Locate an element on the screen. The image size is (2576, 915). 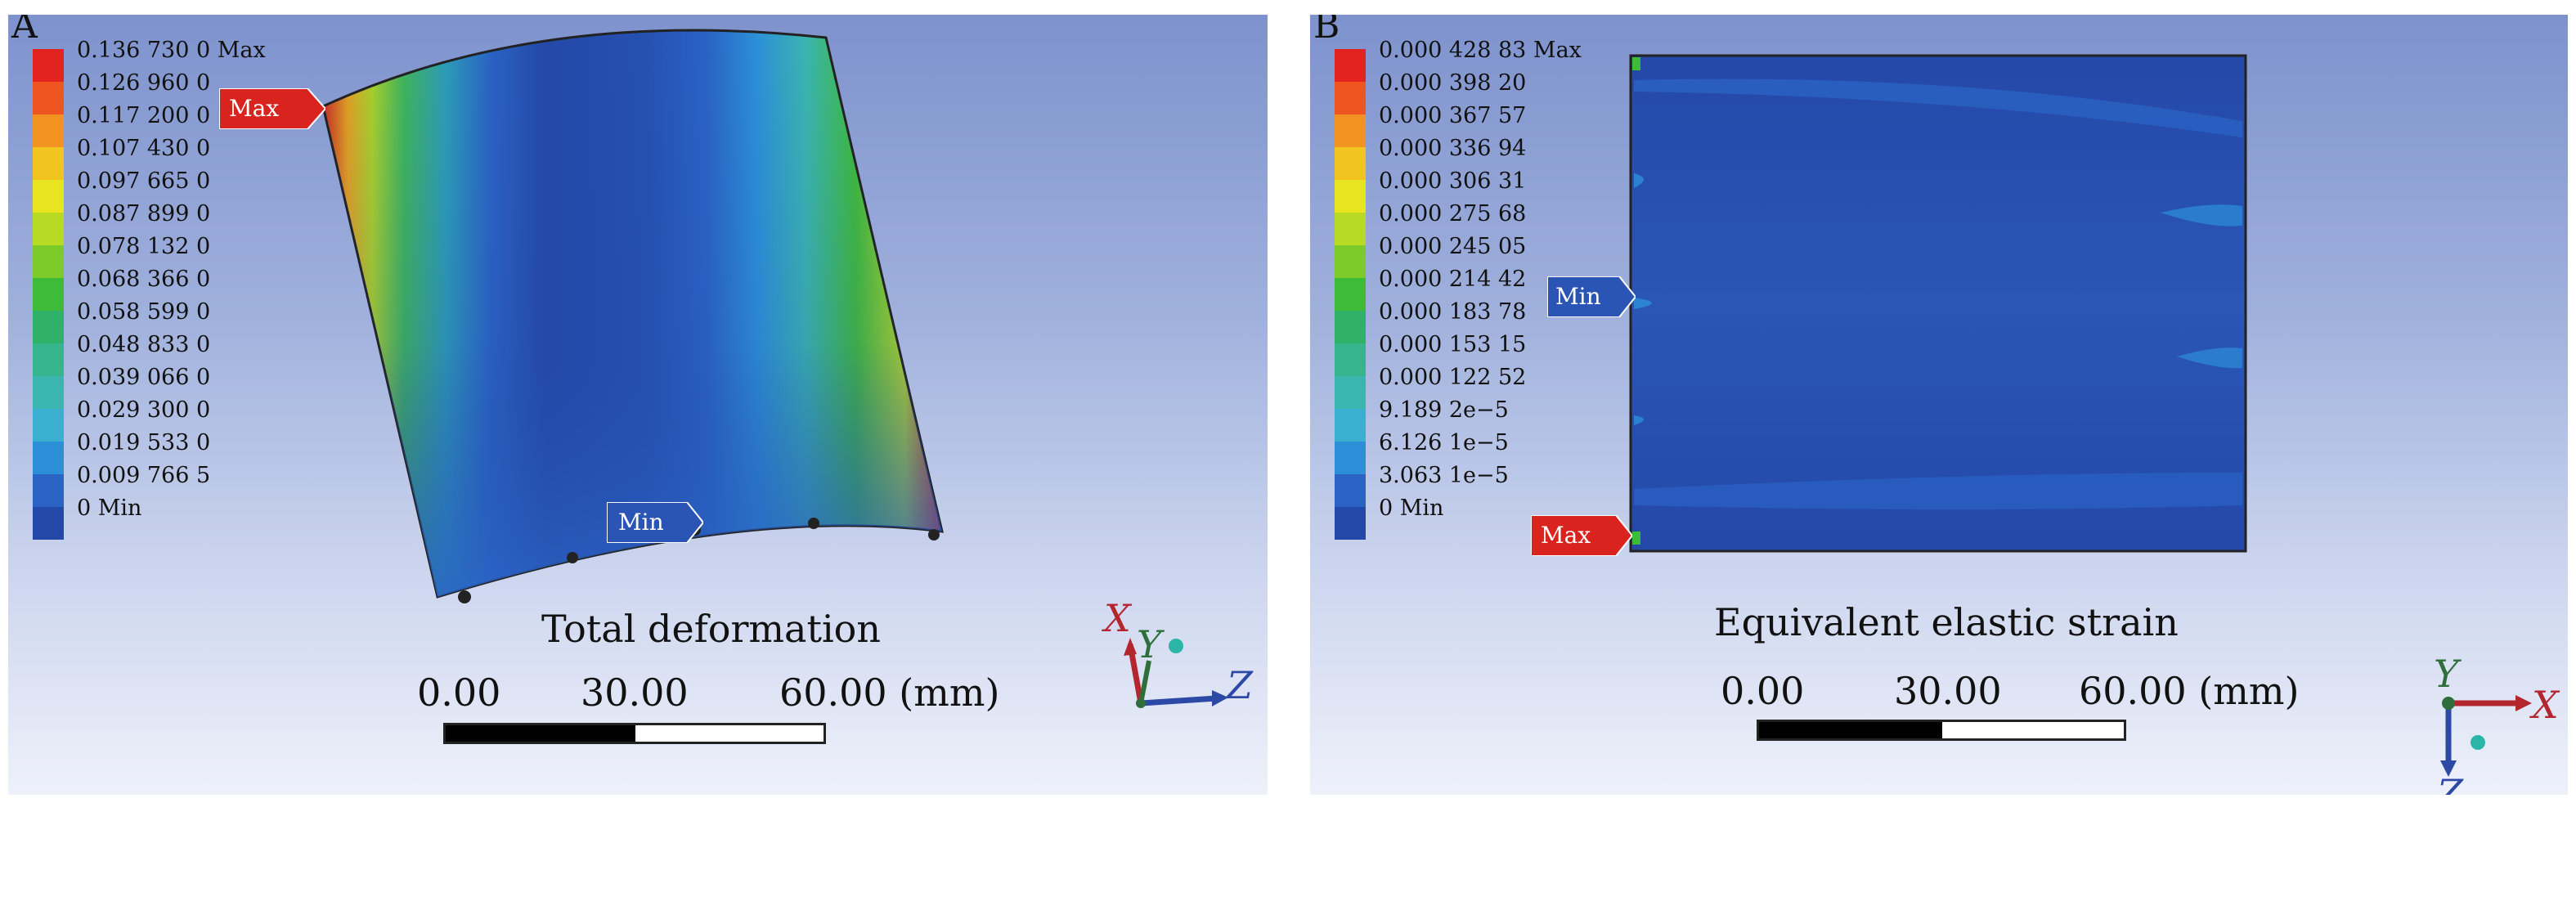
legend-label: 9.189 2e−5 is located at coordinates (1444, 410).